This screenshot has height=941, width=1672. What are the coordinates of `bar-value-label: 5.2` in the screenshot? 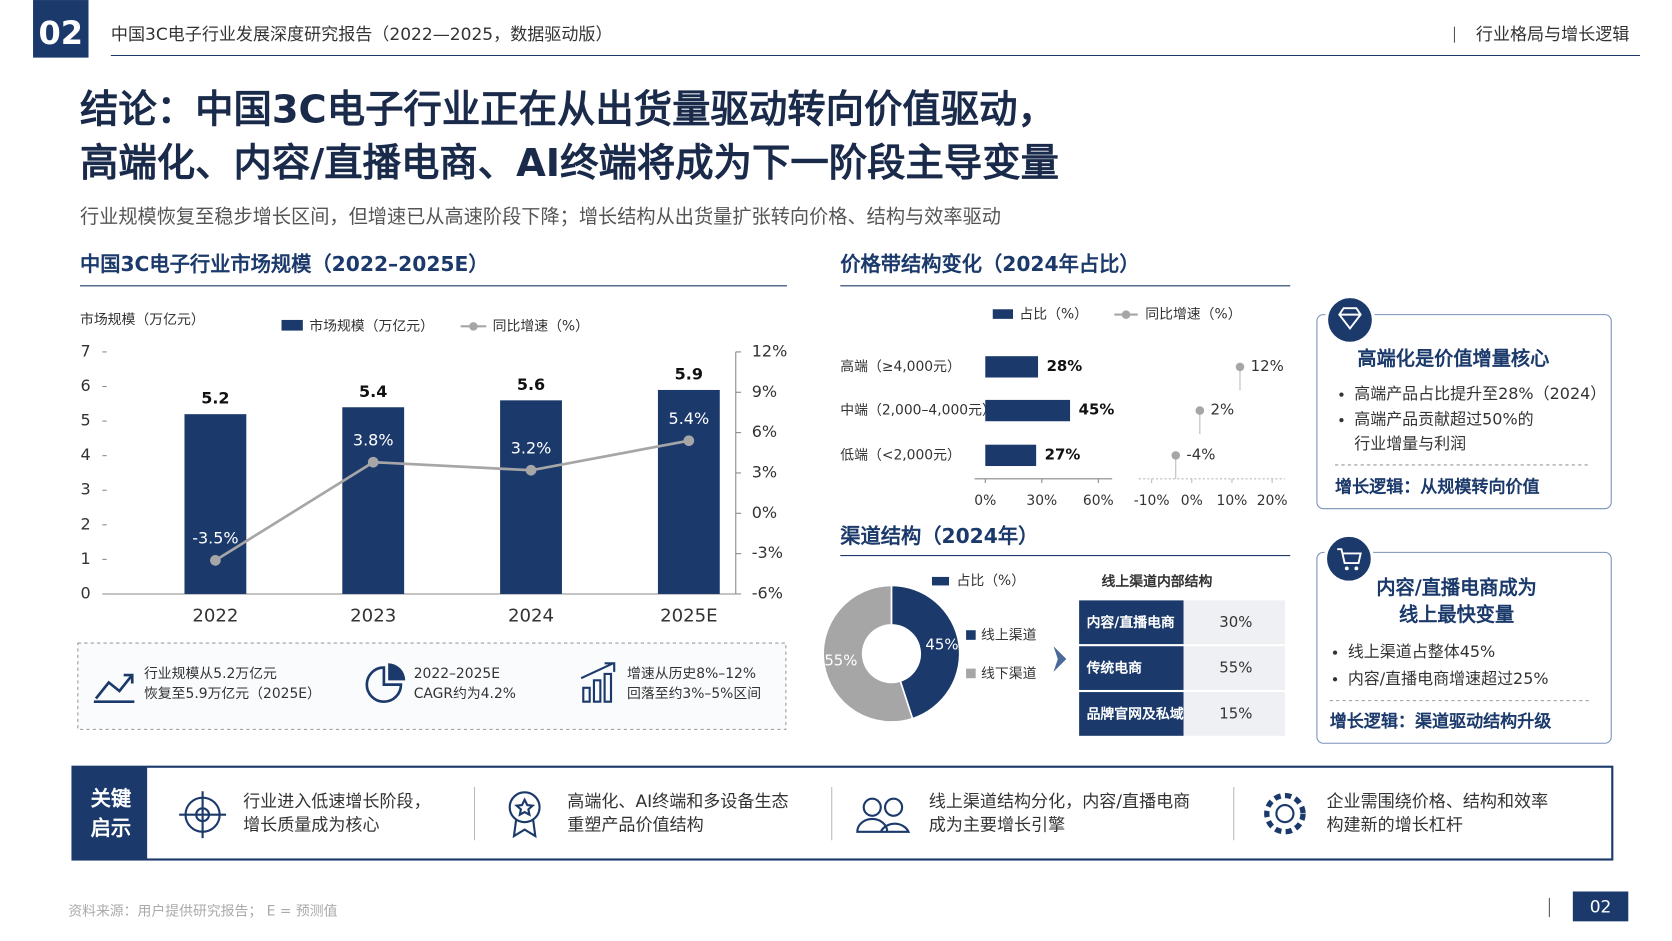 It's located at (215, 398).